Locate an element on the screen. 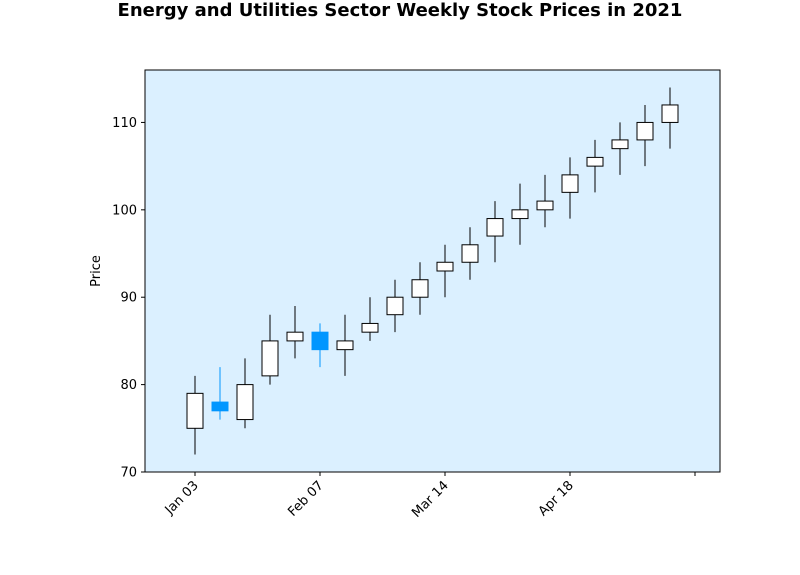 The image size is (800, 575). x-tick-label: Mar 14 is located at coordinates (430, 499).